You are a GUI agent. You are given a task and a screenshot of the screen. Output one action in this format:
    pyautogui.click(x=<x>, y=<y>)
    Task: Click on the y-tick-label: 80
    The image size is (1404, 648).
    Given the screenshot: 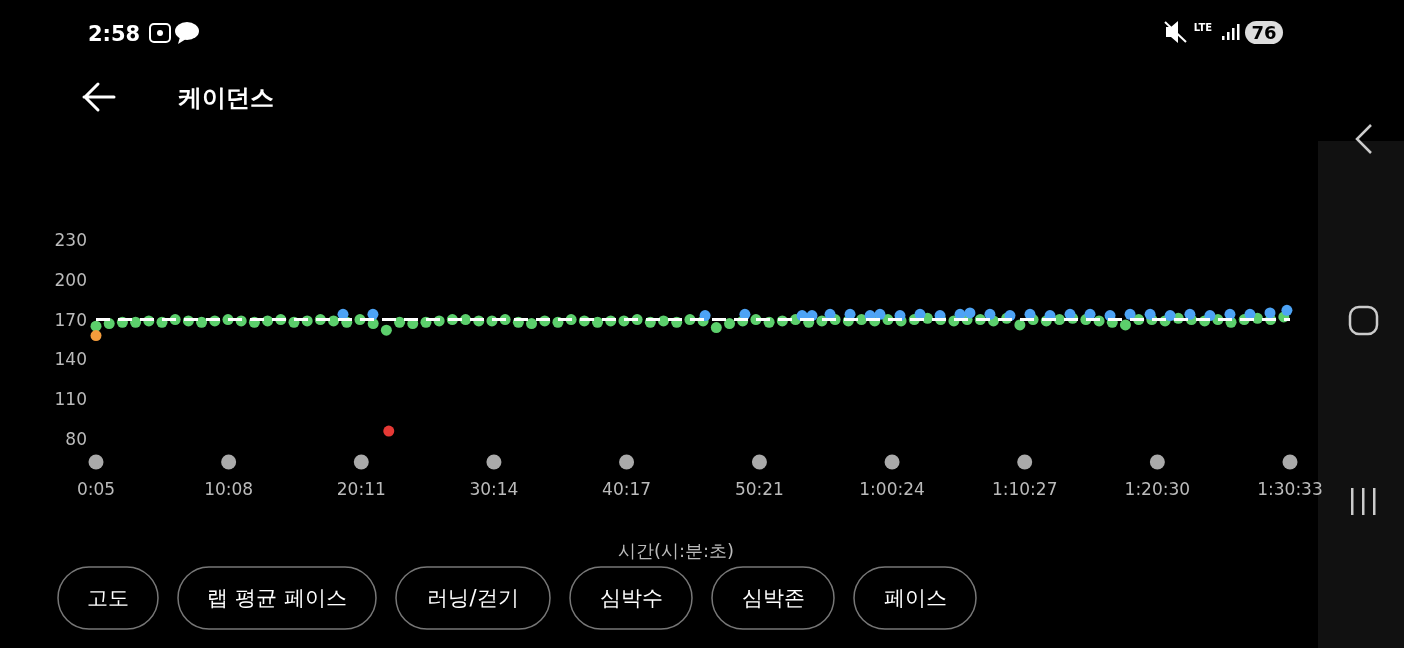 What is the action you would take?
    pyautogui.click(x=76, y=438)
    